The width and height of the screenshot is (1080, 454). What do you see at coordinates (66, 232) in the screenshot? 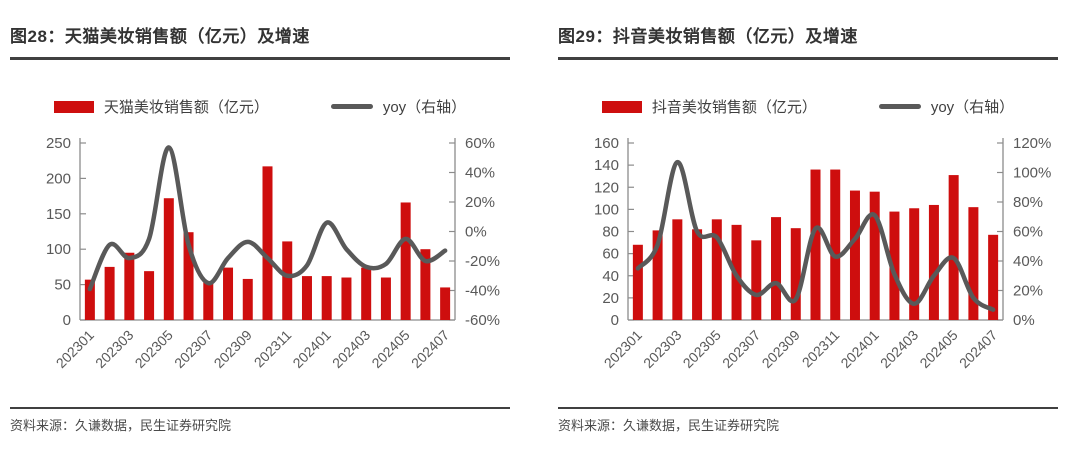
I see `left-axis-ticks: 0 50 100 150 200 250` at bounding box center [66, 232].